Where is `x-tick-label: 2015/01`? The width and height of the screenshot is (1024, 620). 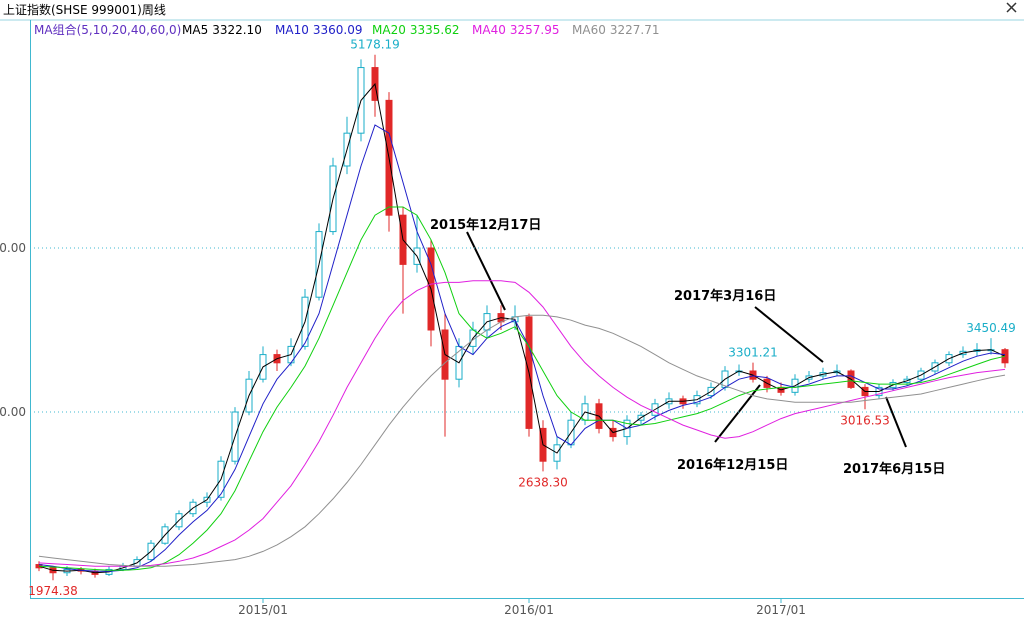
x-tick-label: 2015/01 is located at coordinates (263, 610).